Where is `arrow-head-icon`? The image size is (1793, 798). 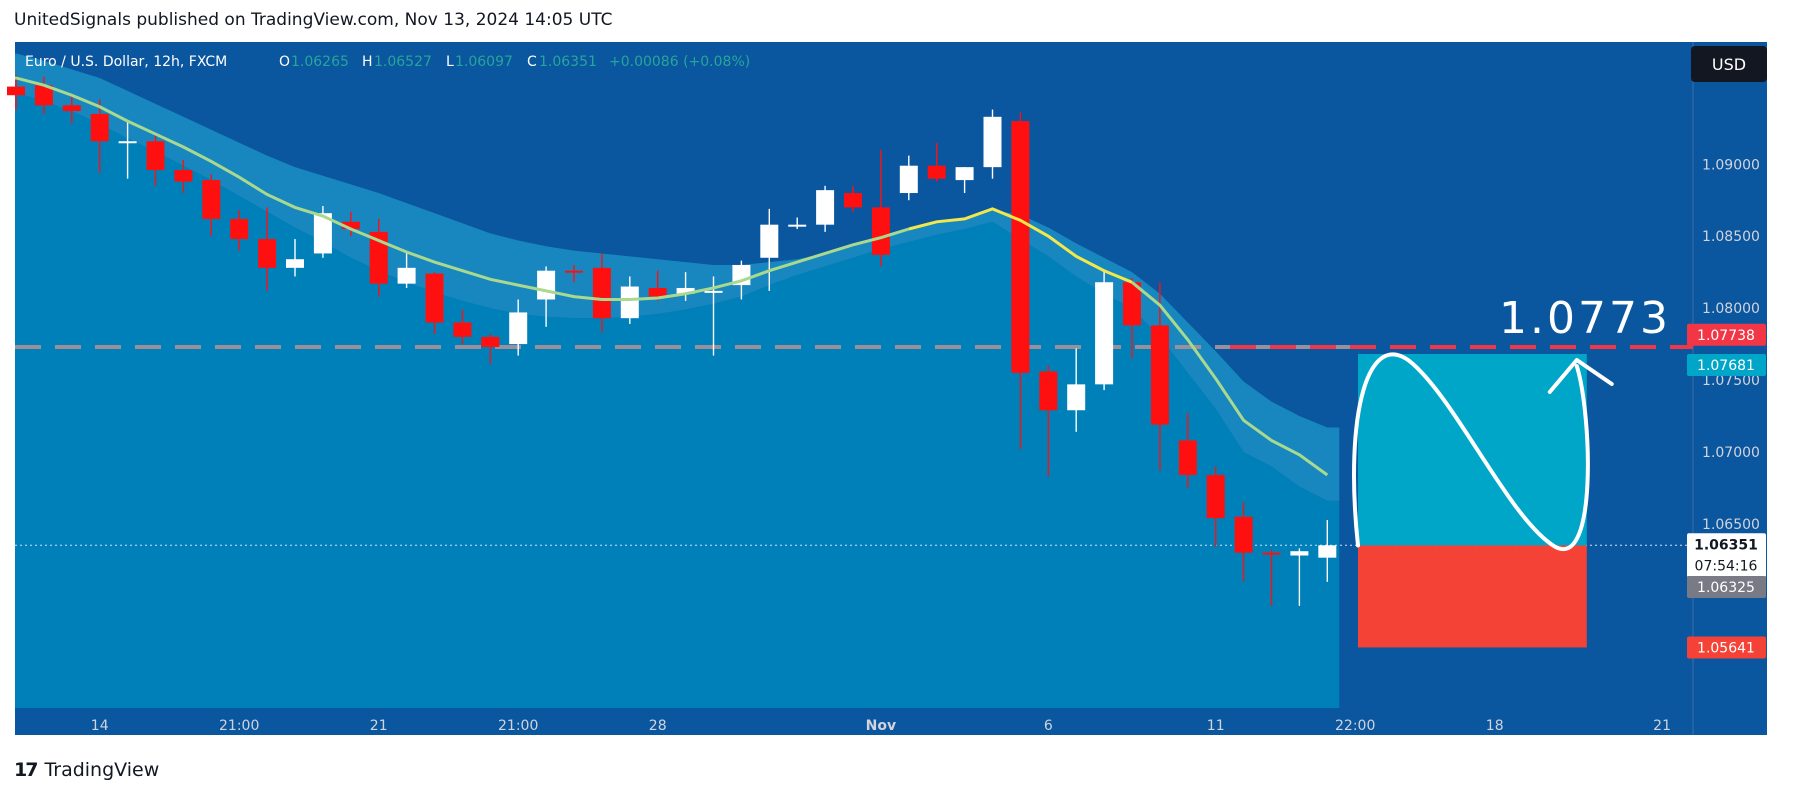
arrow-head-icon is located at coordinates (1580, 375).